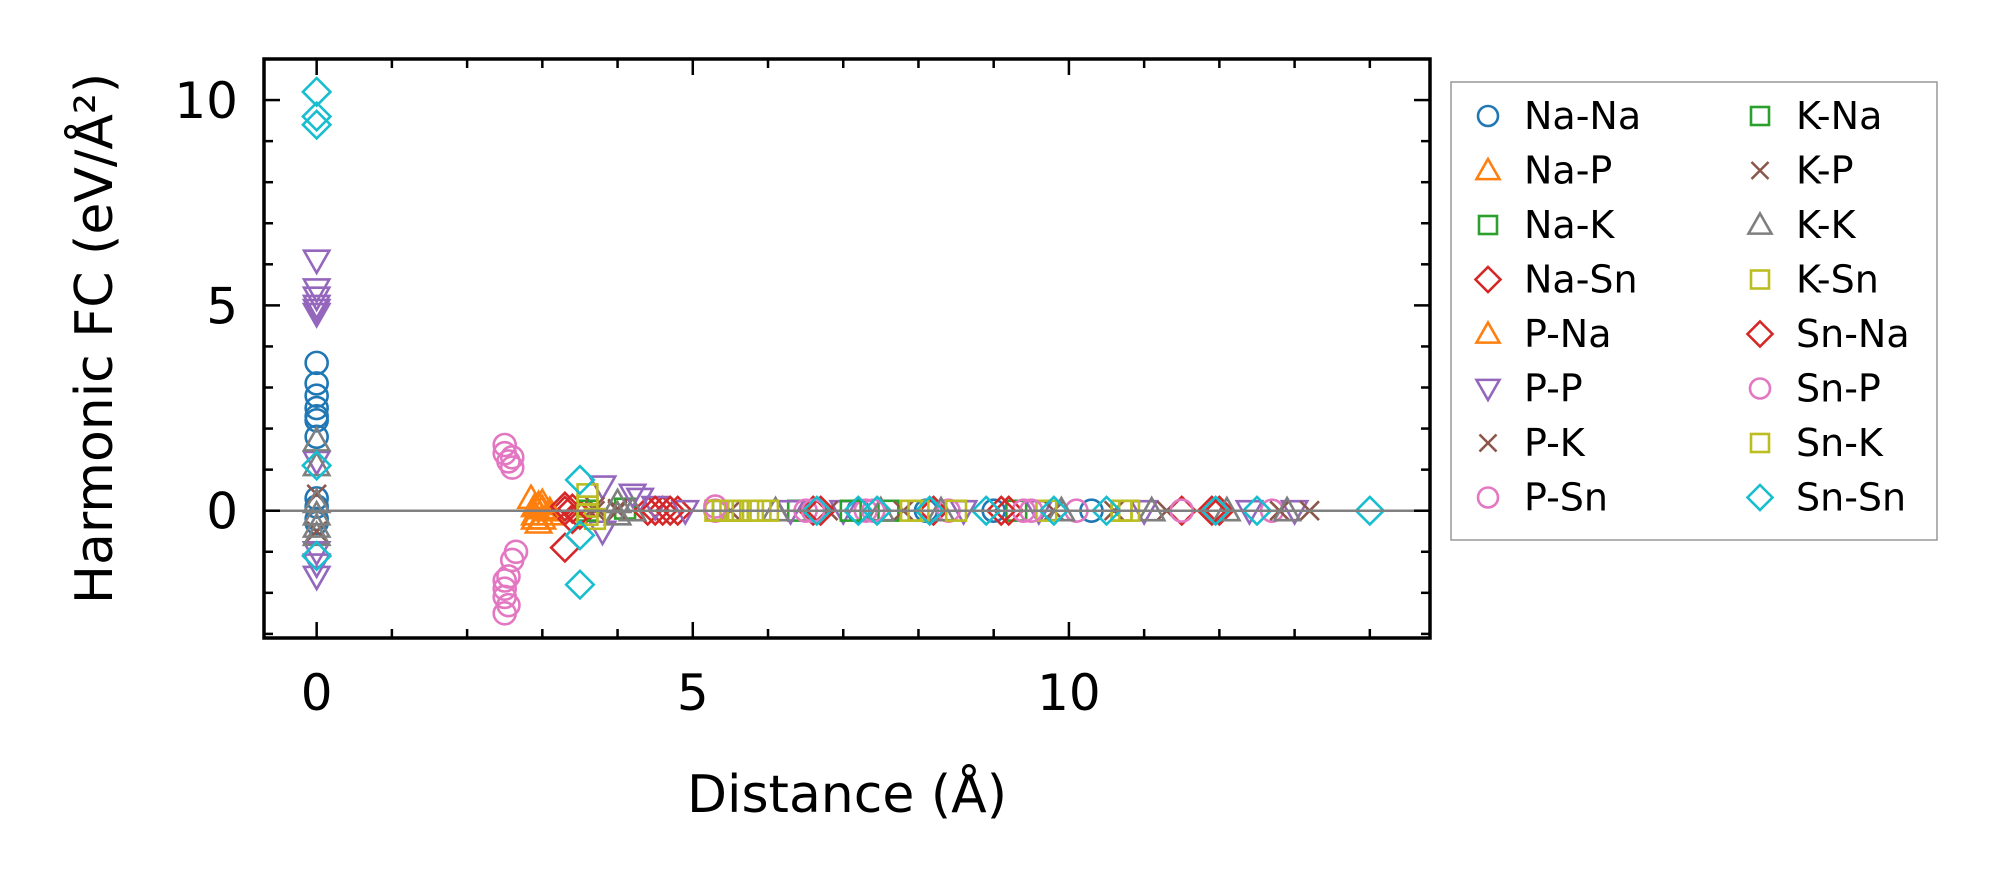  I want to click on legend-marker-p-sn, so click(1488, 497).